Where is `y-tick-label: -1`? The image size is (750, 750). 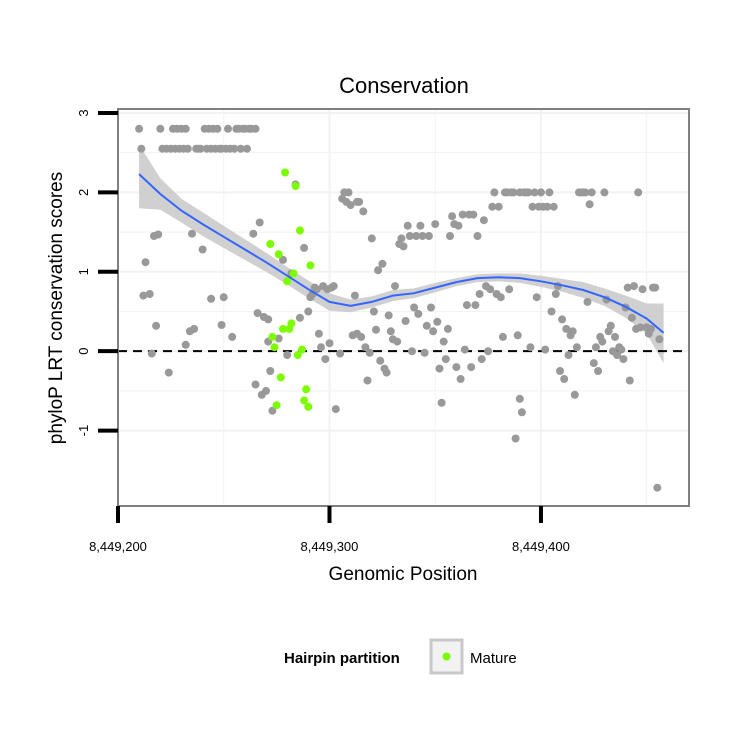
y-tick-label: -1 is located at coordinates (83, 431).